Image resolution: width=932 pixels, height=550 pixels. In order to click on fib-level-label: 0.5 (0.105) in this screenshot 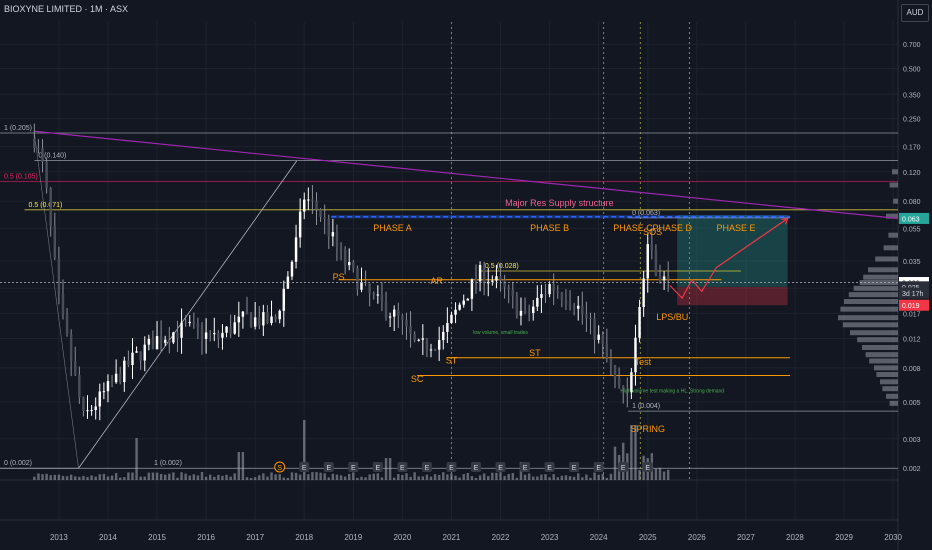, I will do `click(21, 176)`.